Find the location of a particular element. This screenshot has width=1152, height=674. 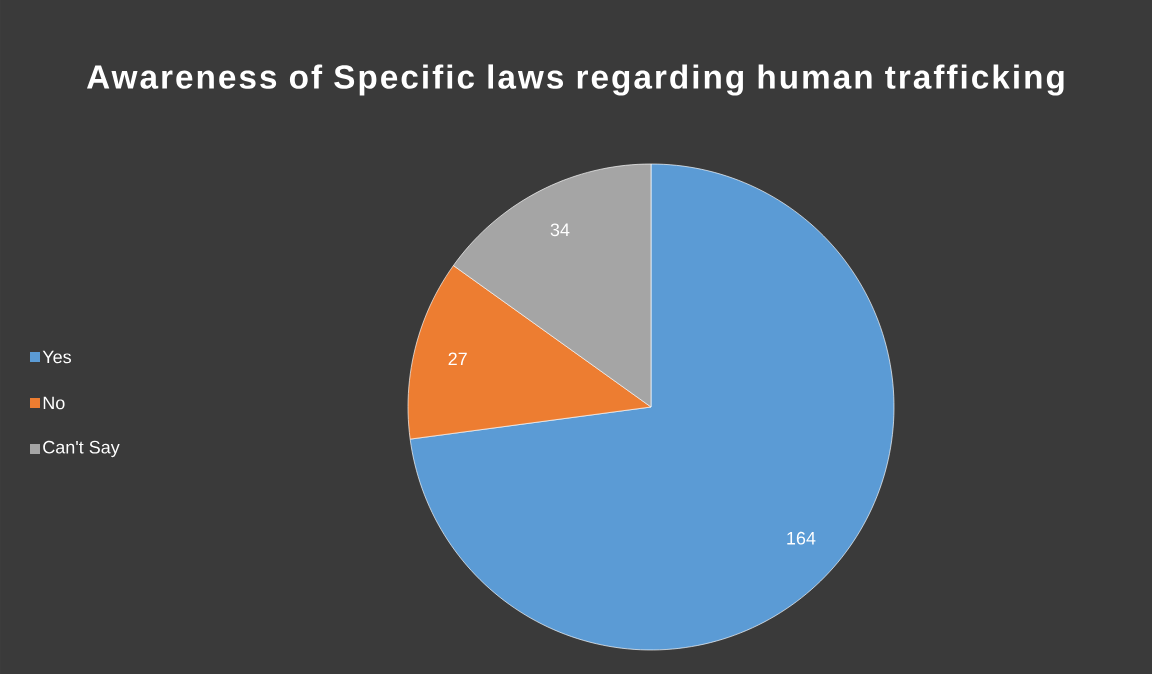

legend-label: Yes is located at coordinates (56, 357).